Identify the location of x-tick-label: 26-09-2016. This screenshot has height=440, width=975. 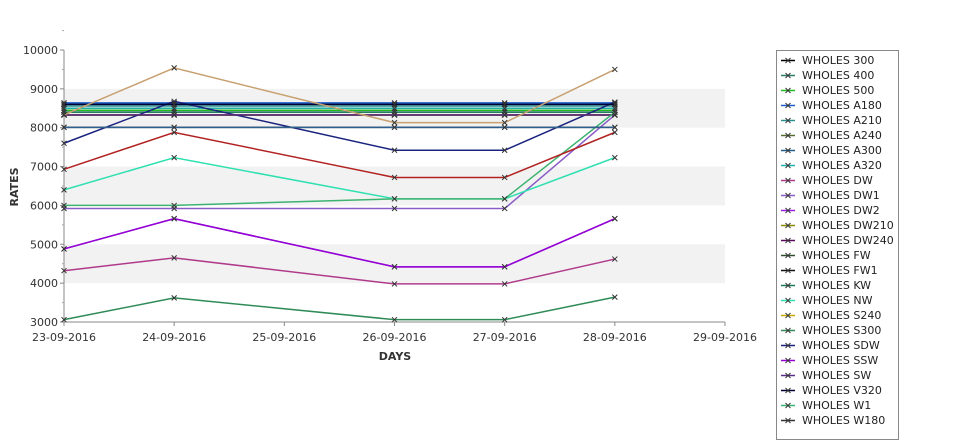
(395, 337).